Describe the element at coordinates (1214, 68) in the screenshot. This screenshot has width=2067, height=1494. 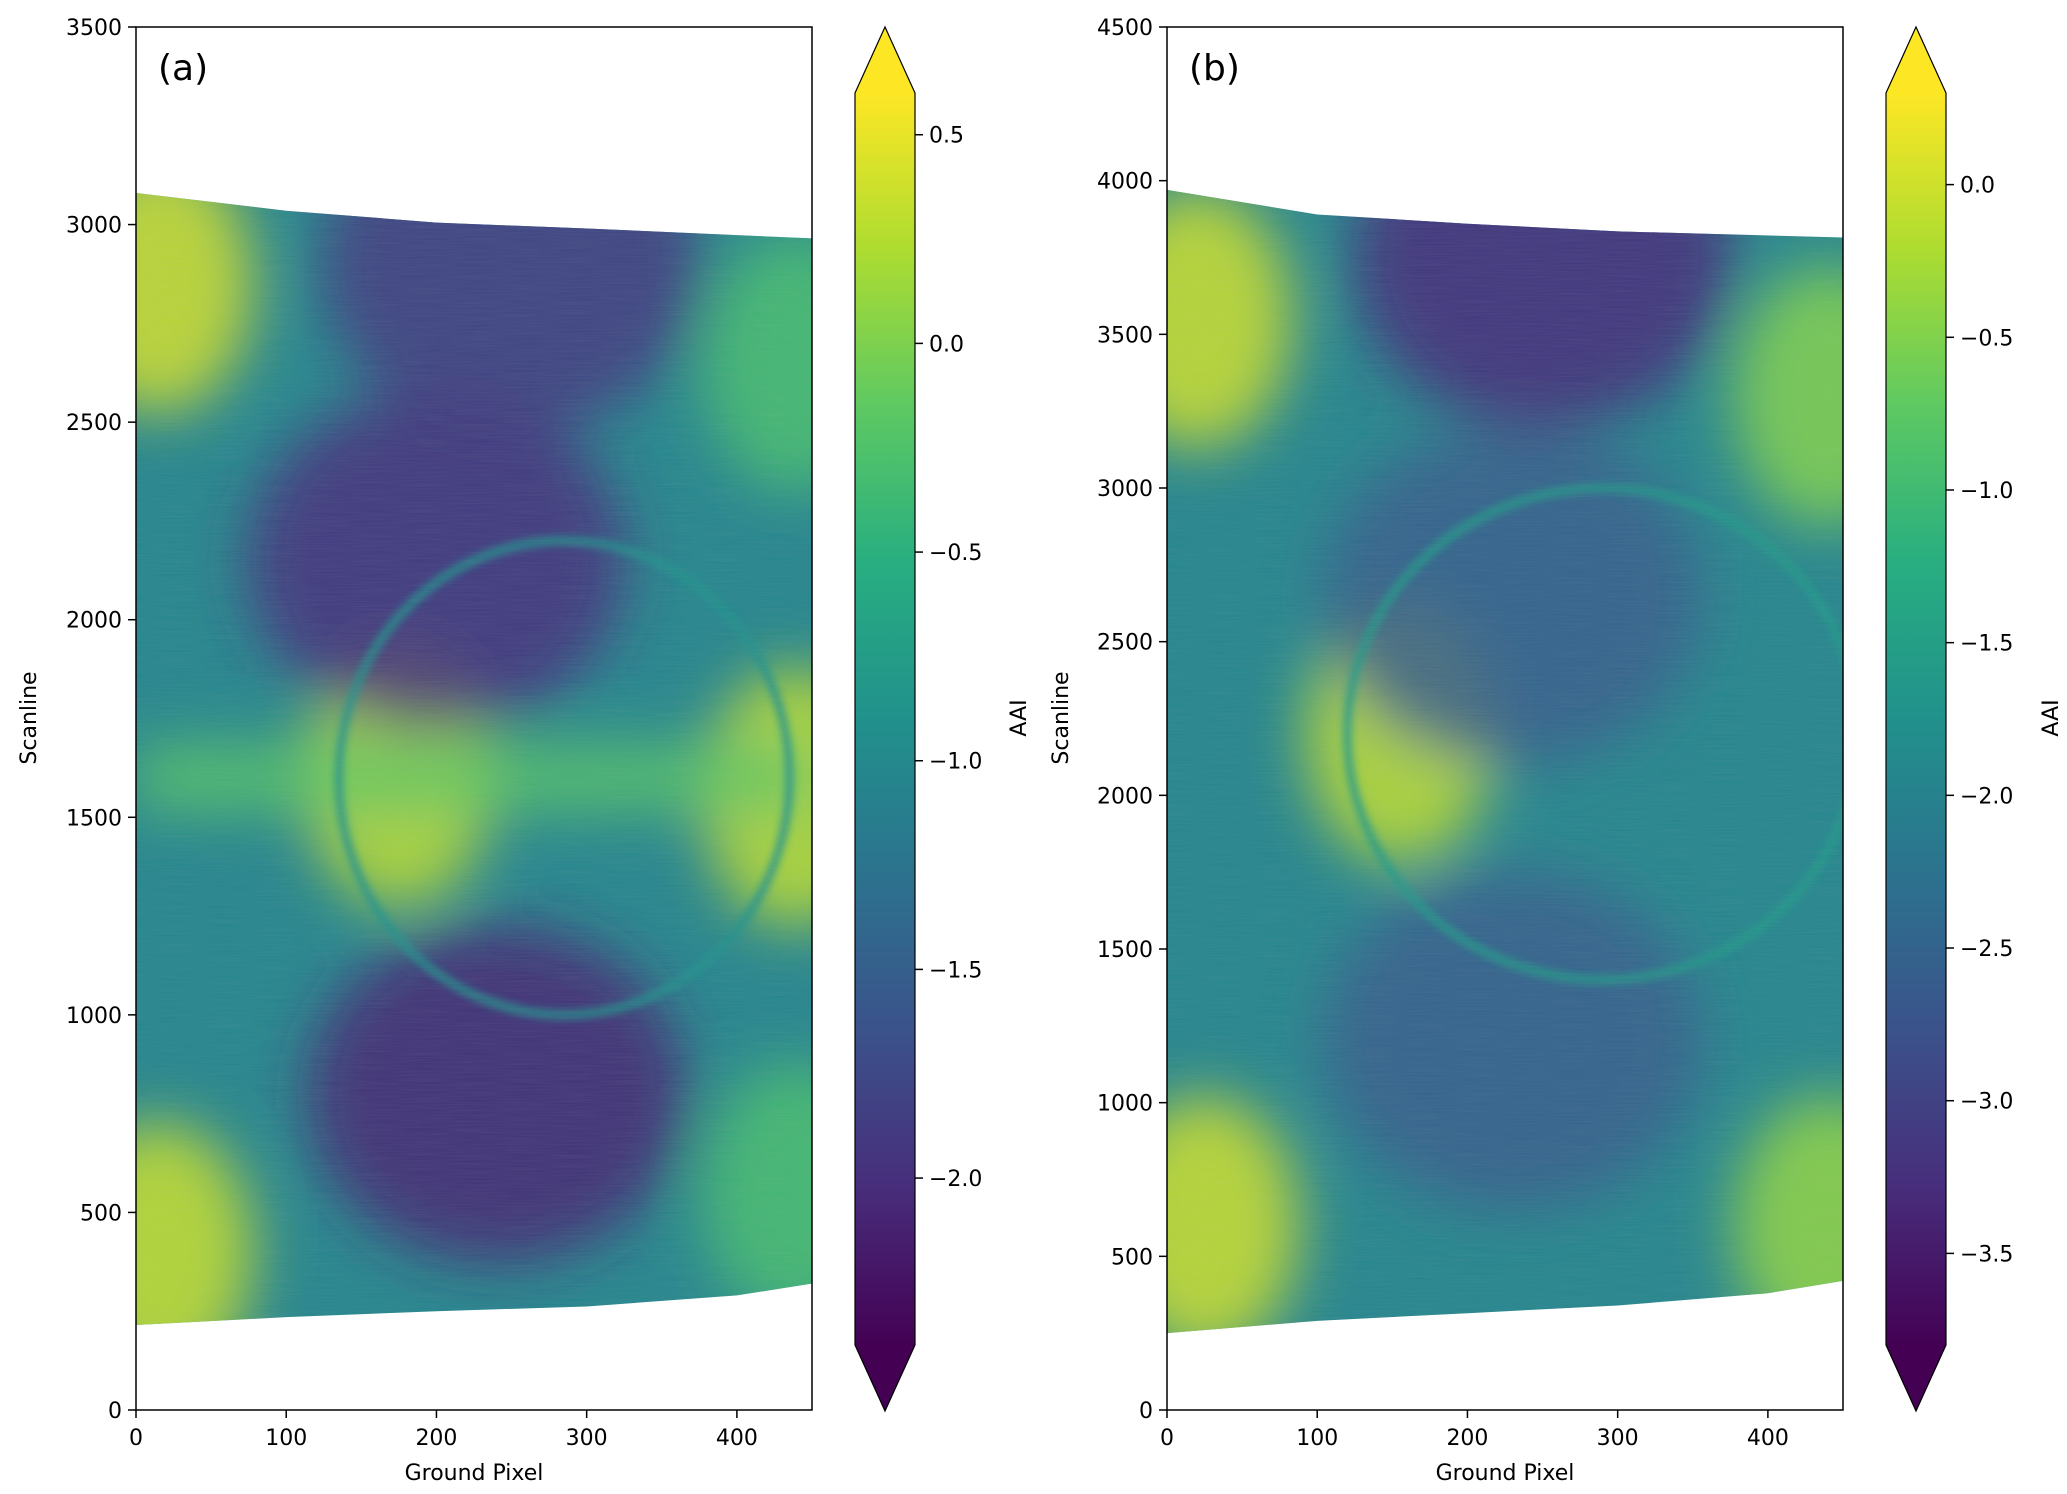
I see `panel-label-b: (b)` at that location.